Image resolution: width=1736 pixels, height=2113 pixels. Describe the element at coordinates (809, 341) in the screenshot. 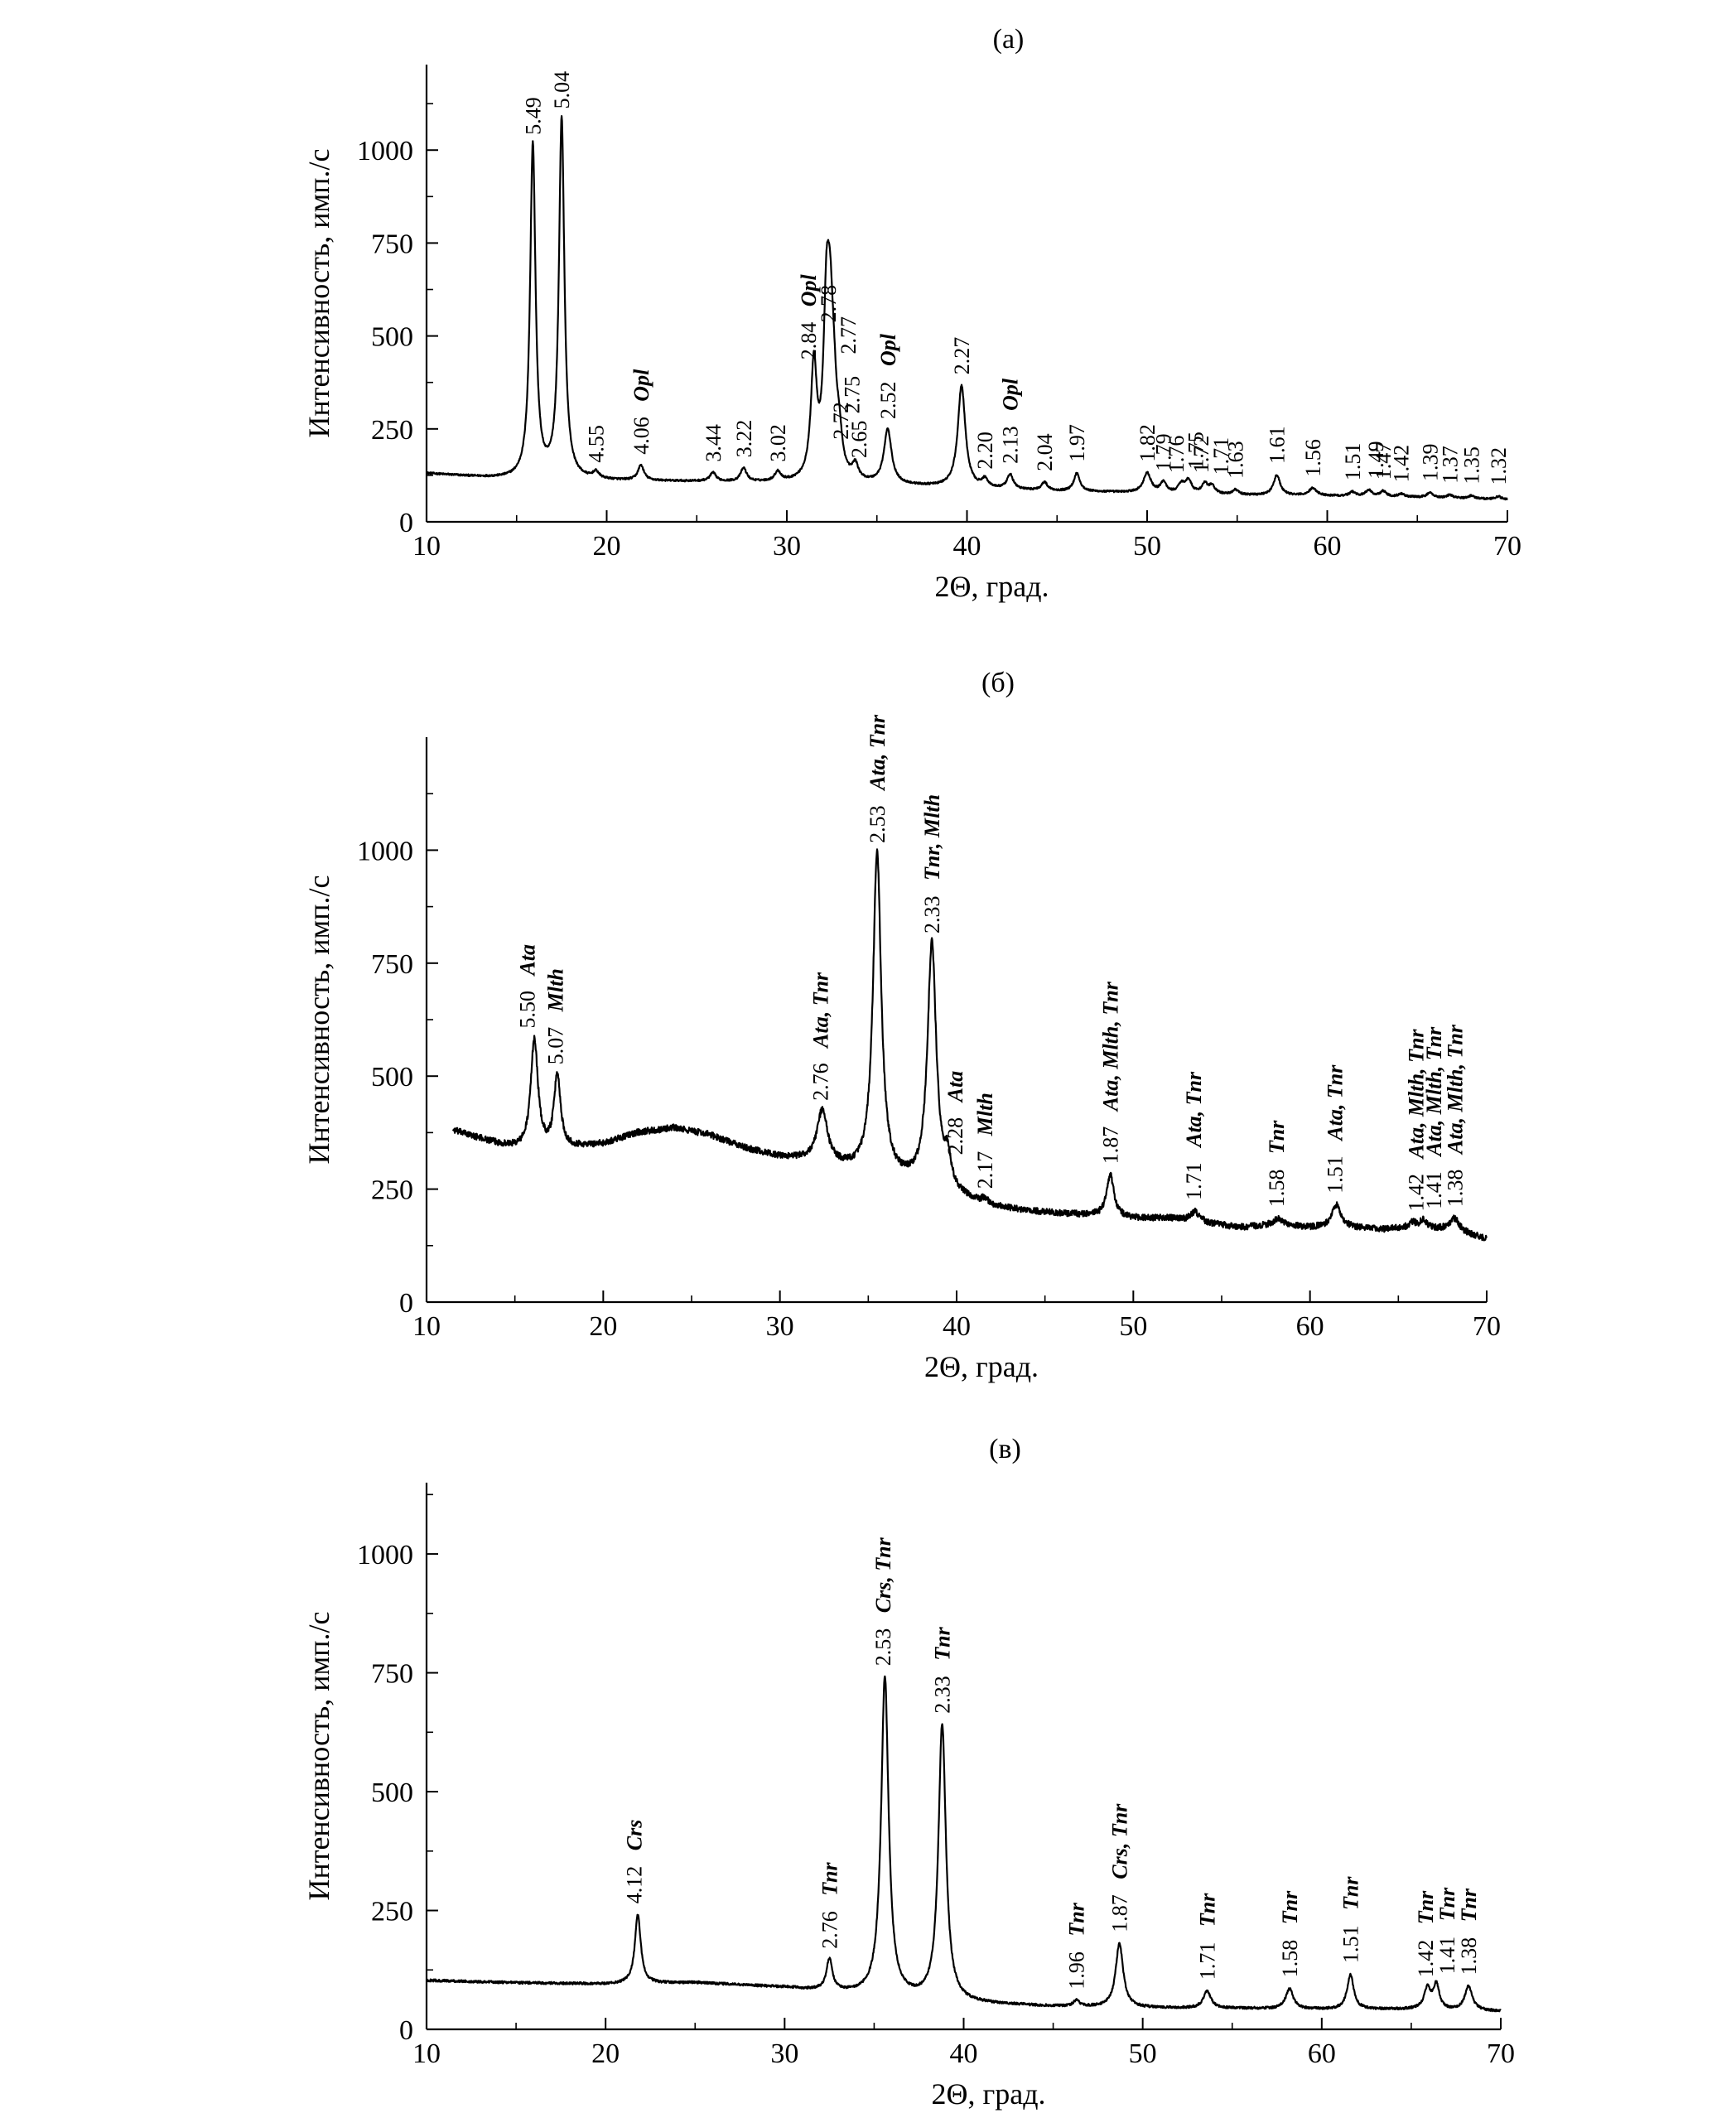

I see `panel-a-peak-label: 2.84` at that location.